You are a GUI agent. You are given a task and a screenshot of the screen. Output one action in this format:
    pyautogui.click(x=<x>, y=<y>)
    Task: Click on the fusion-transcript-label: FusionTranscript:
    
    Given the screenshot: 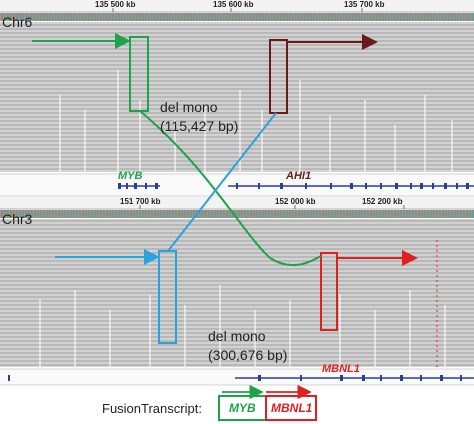 What is the action you would take?
    pyautogui.click(x=152, y=408)
    